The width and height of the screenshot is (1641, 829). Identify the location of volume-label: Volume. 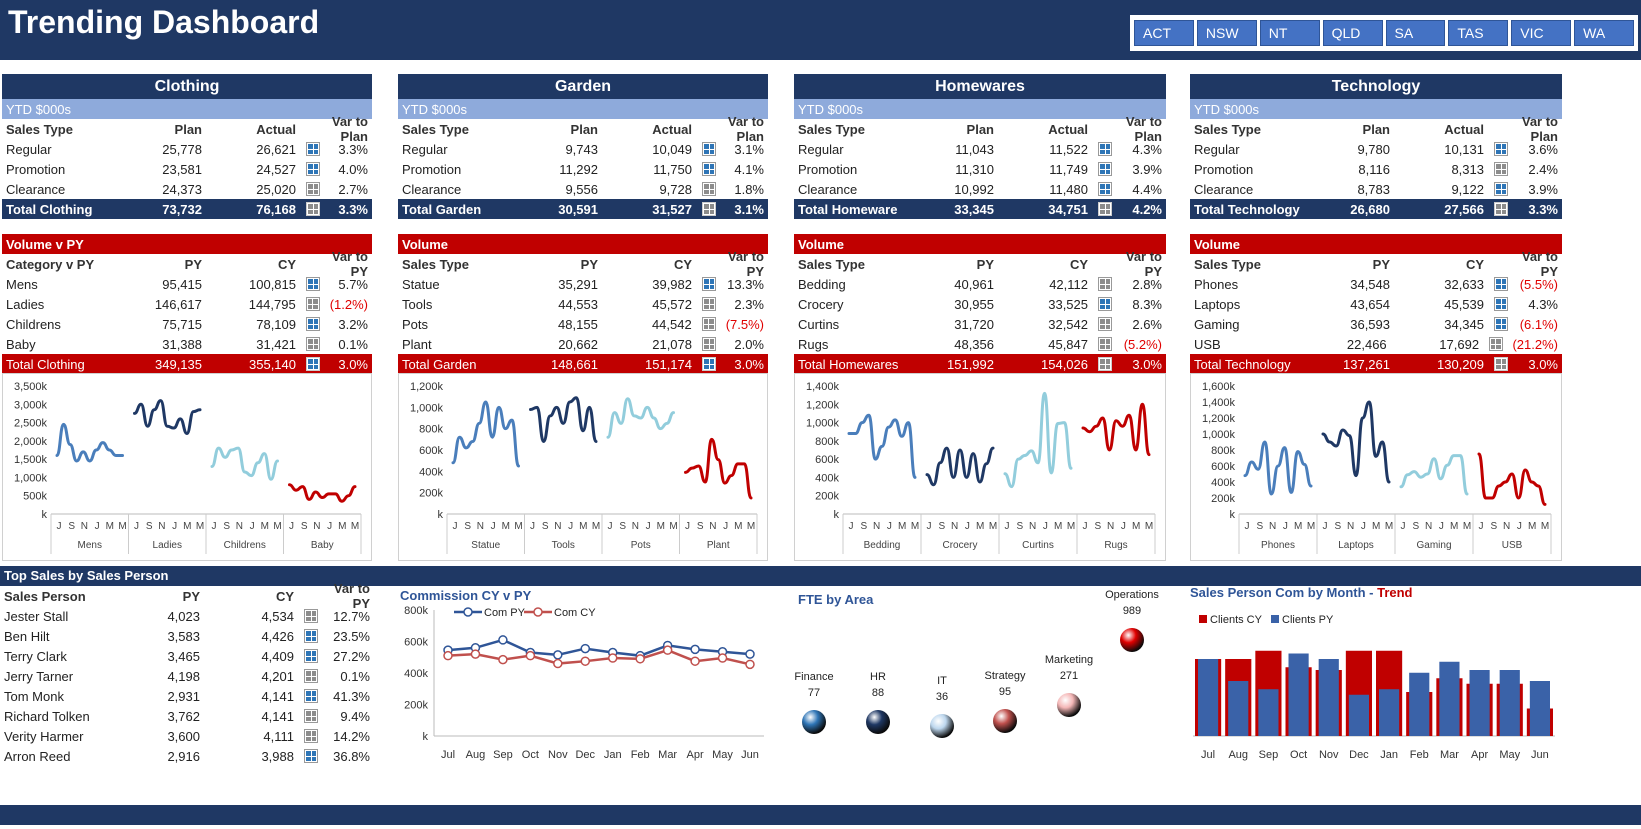
(980, 244).